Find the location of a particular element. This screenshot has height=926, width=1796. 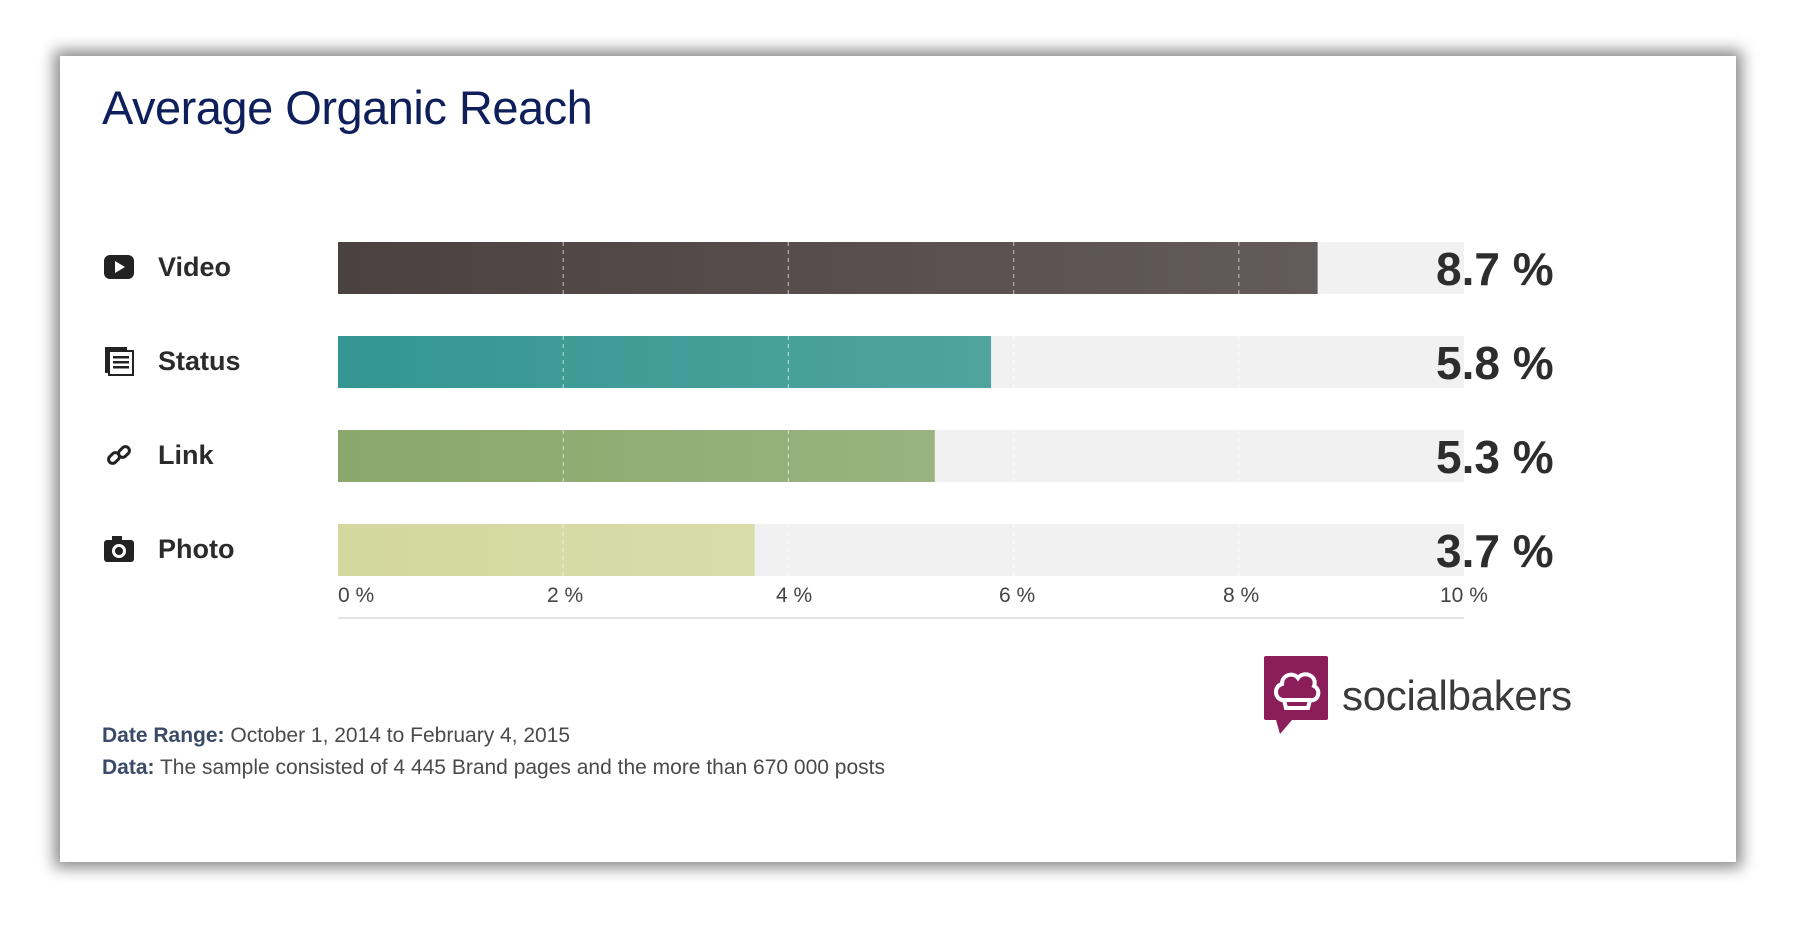

chart-title: Average Organic Reach is located at coordinates (347, 107).